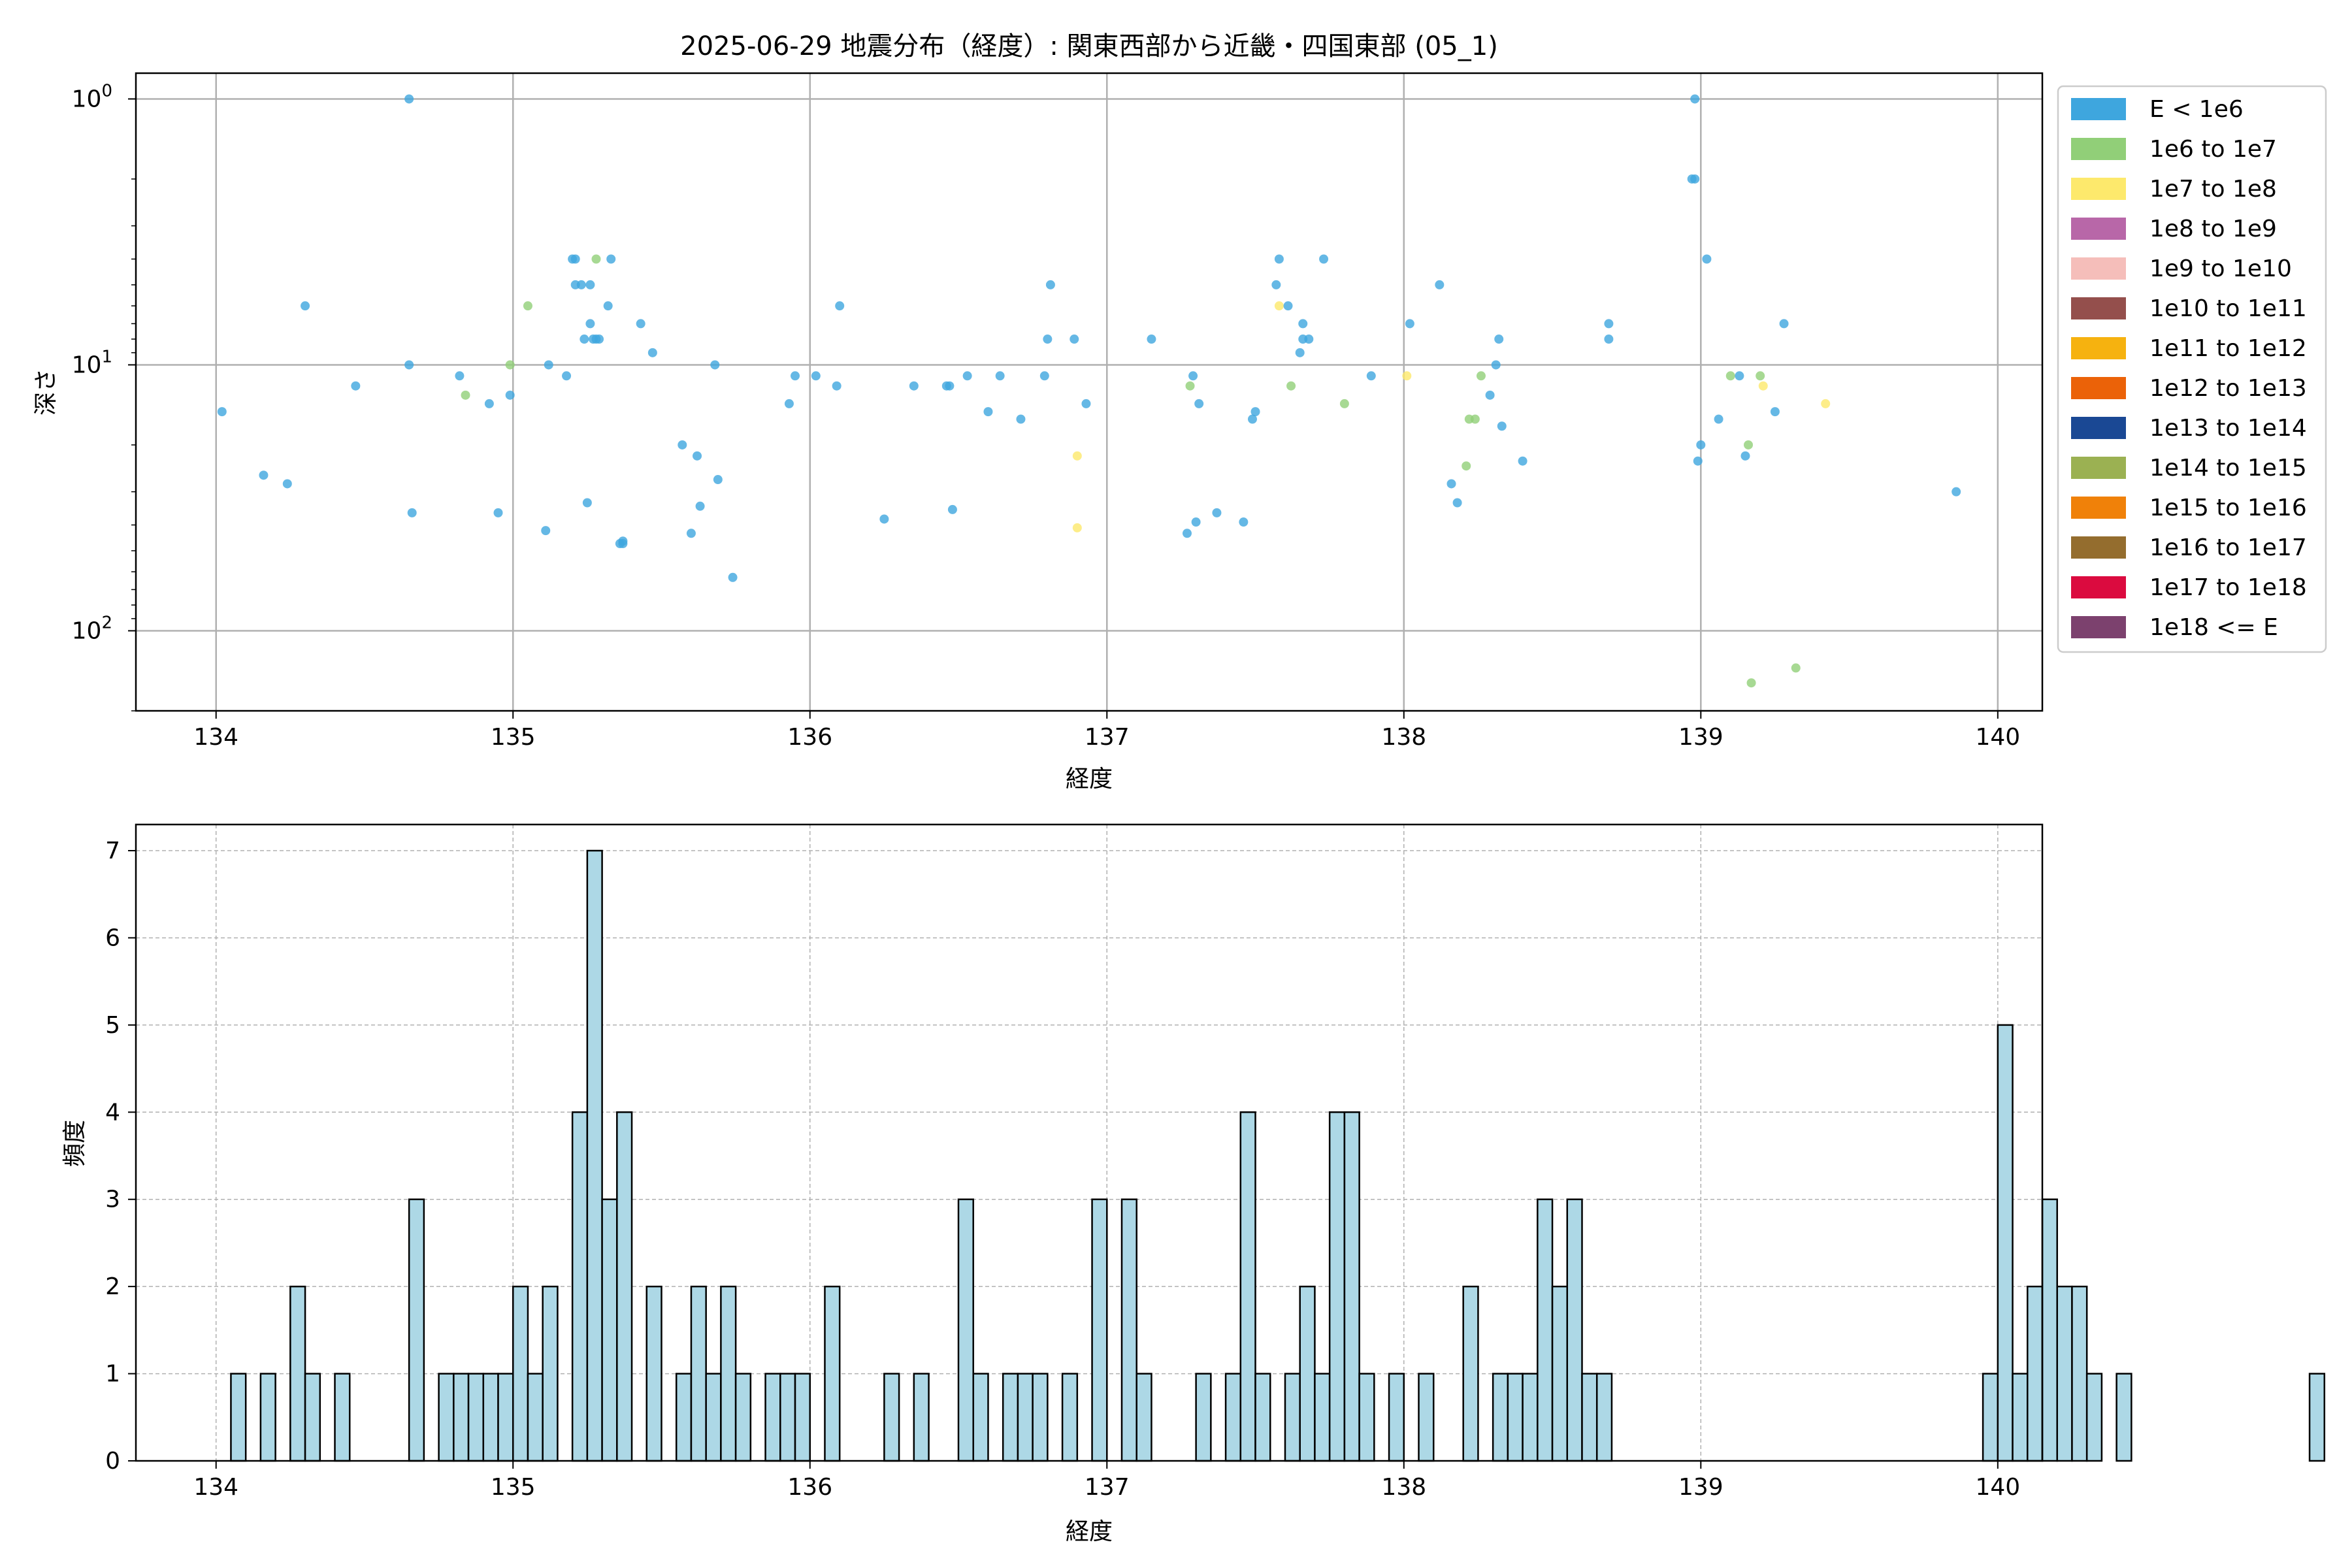 Image resolution: width=2352 pixels, height=1568 pixels. What do you see at coordinates (2228, 587) in the screenshot?
I see `legend-label: 1e17 to 1e18` at bounding box center [2228, 587].